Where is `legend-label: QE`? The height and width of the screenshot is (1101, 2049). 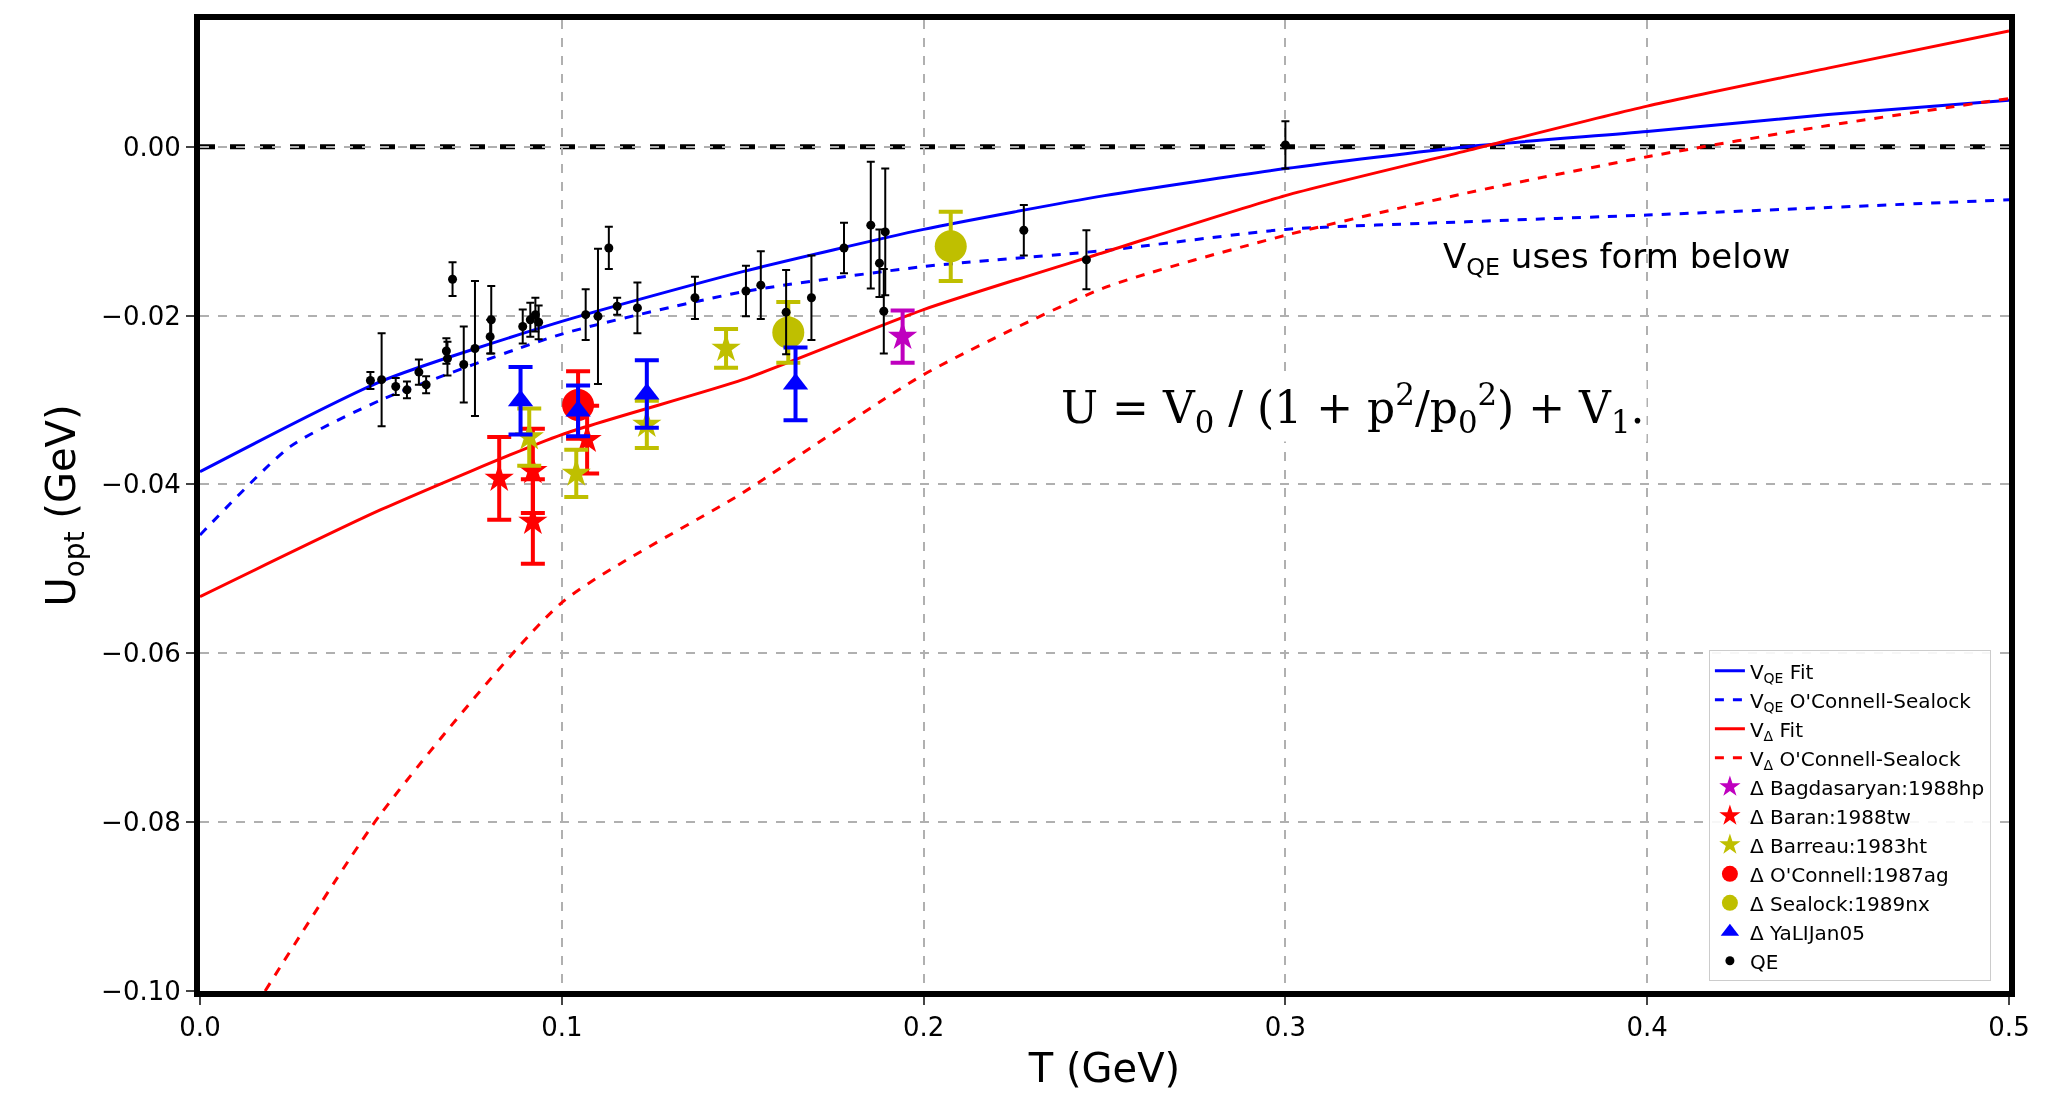
legend-label: QE is located at coordinates (1764, 961).